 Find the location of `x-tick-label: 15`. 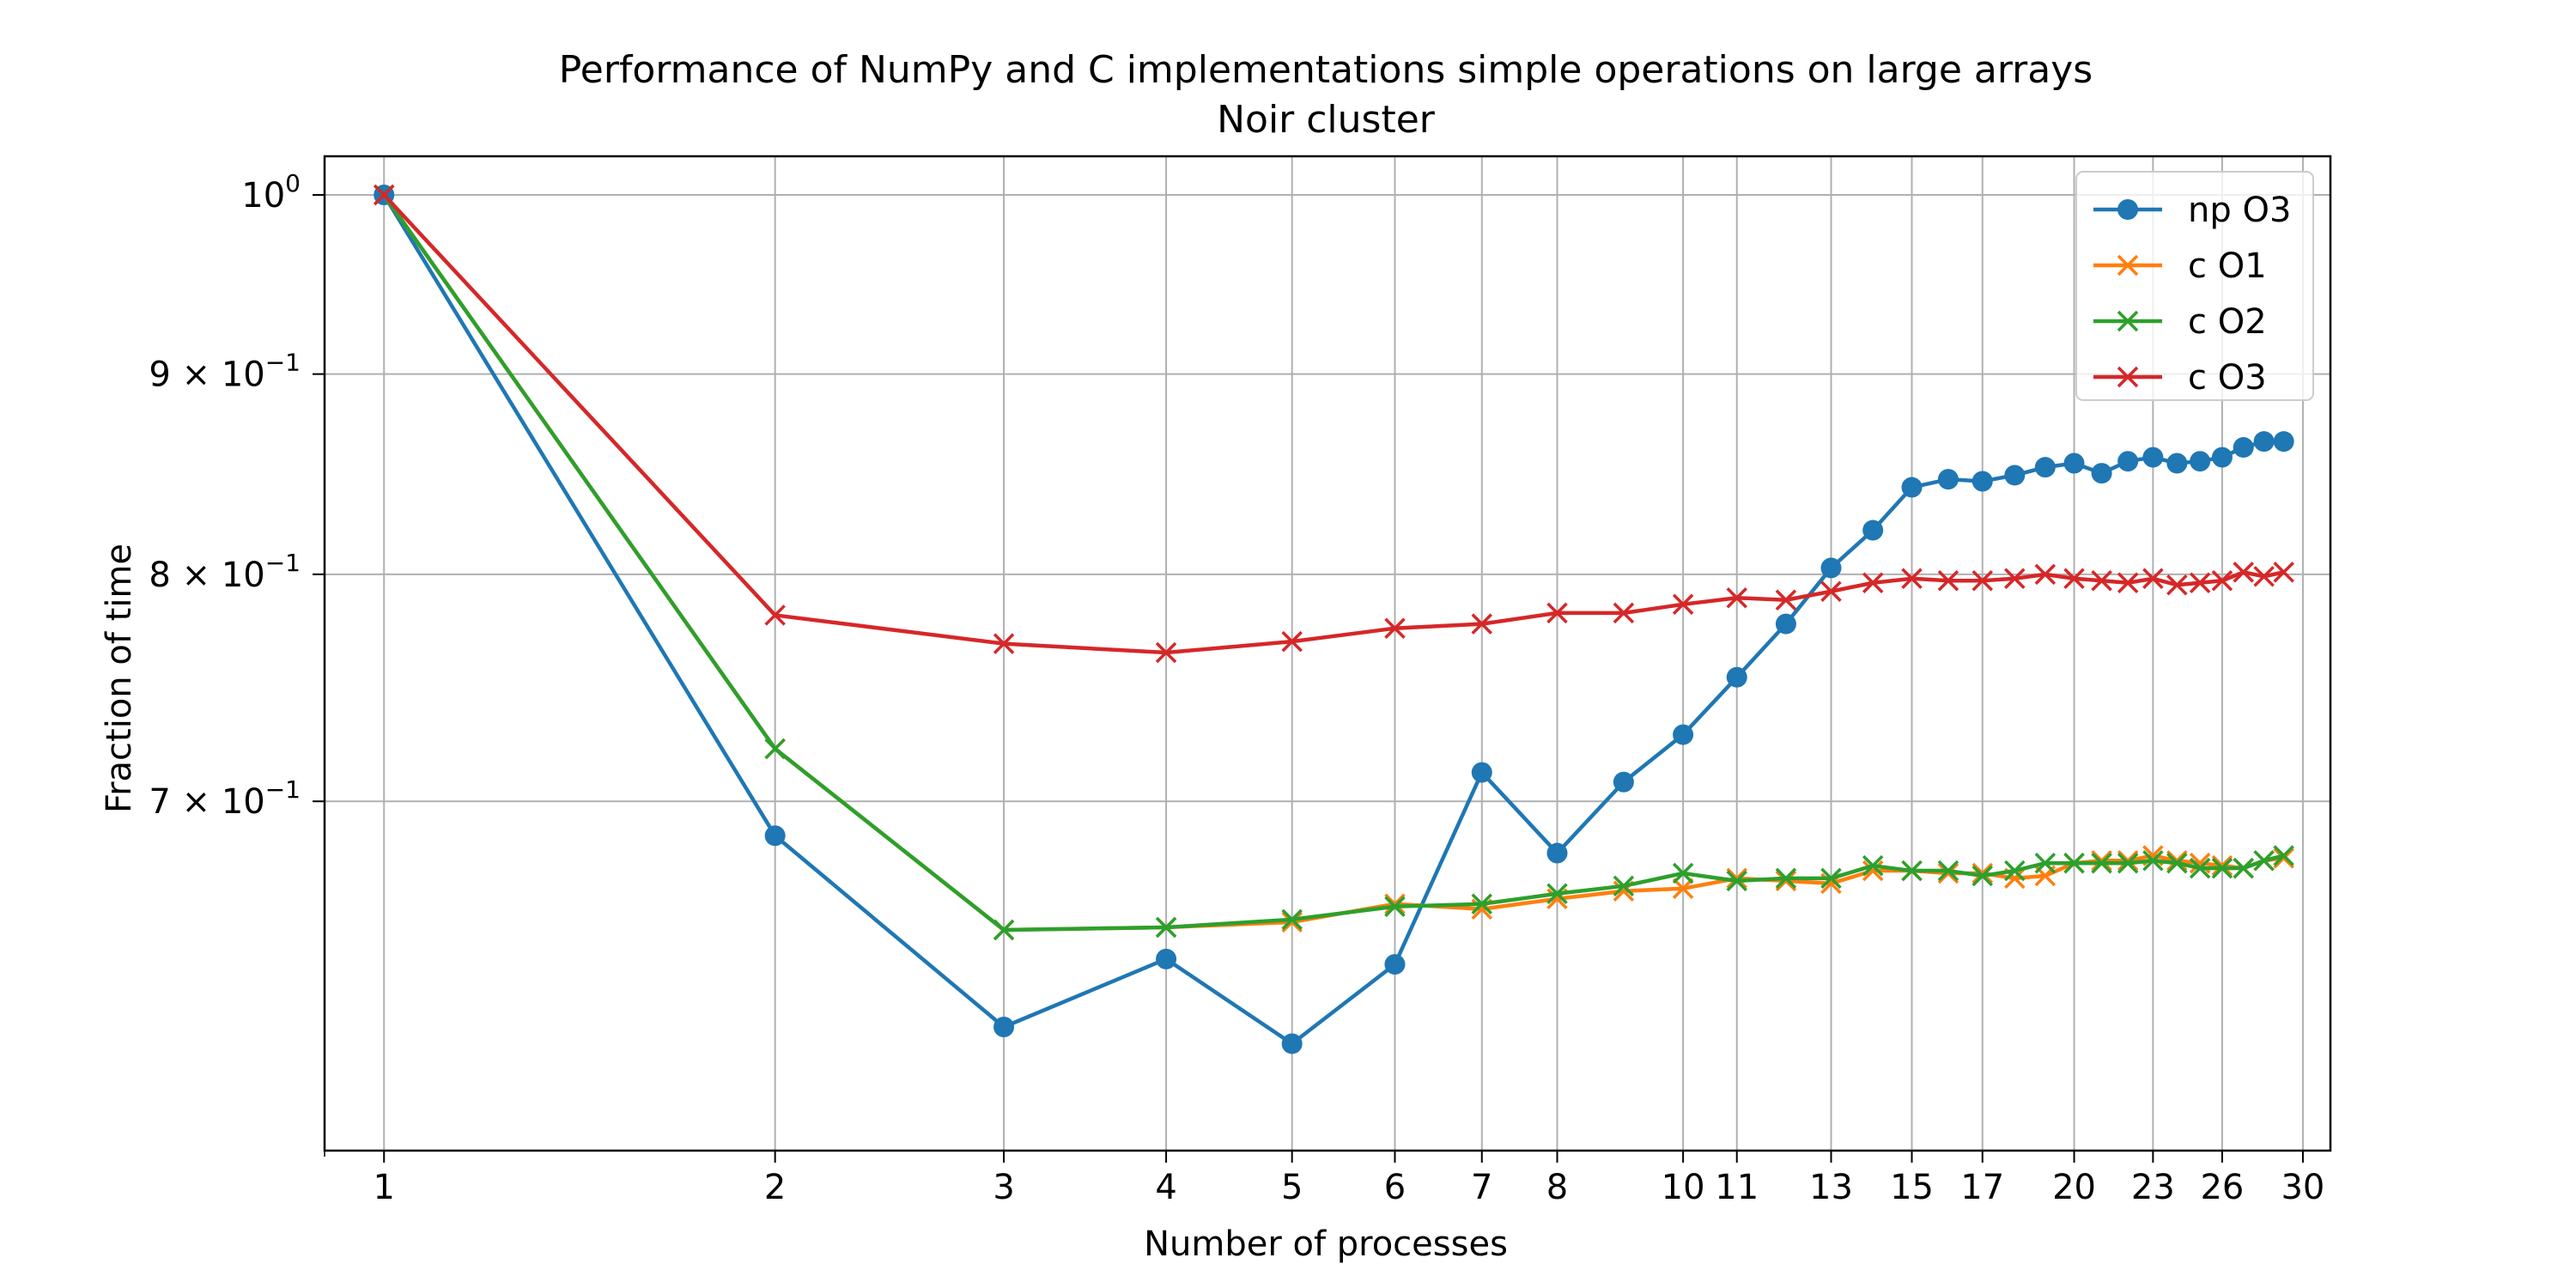

x-tick-label: 15 is located at coordinates (1912, 1188).